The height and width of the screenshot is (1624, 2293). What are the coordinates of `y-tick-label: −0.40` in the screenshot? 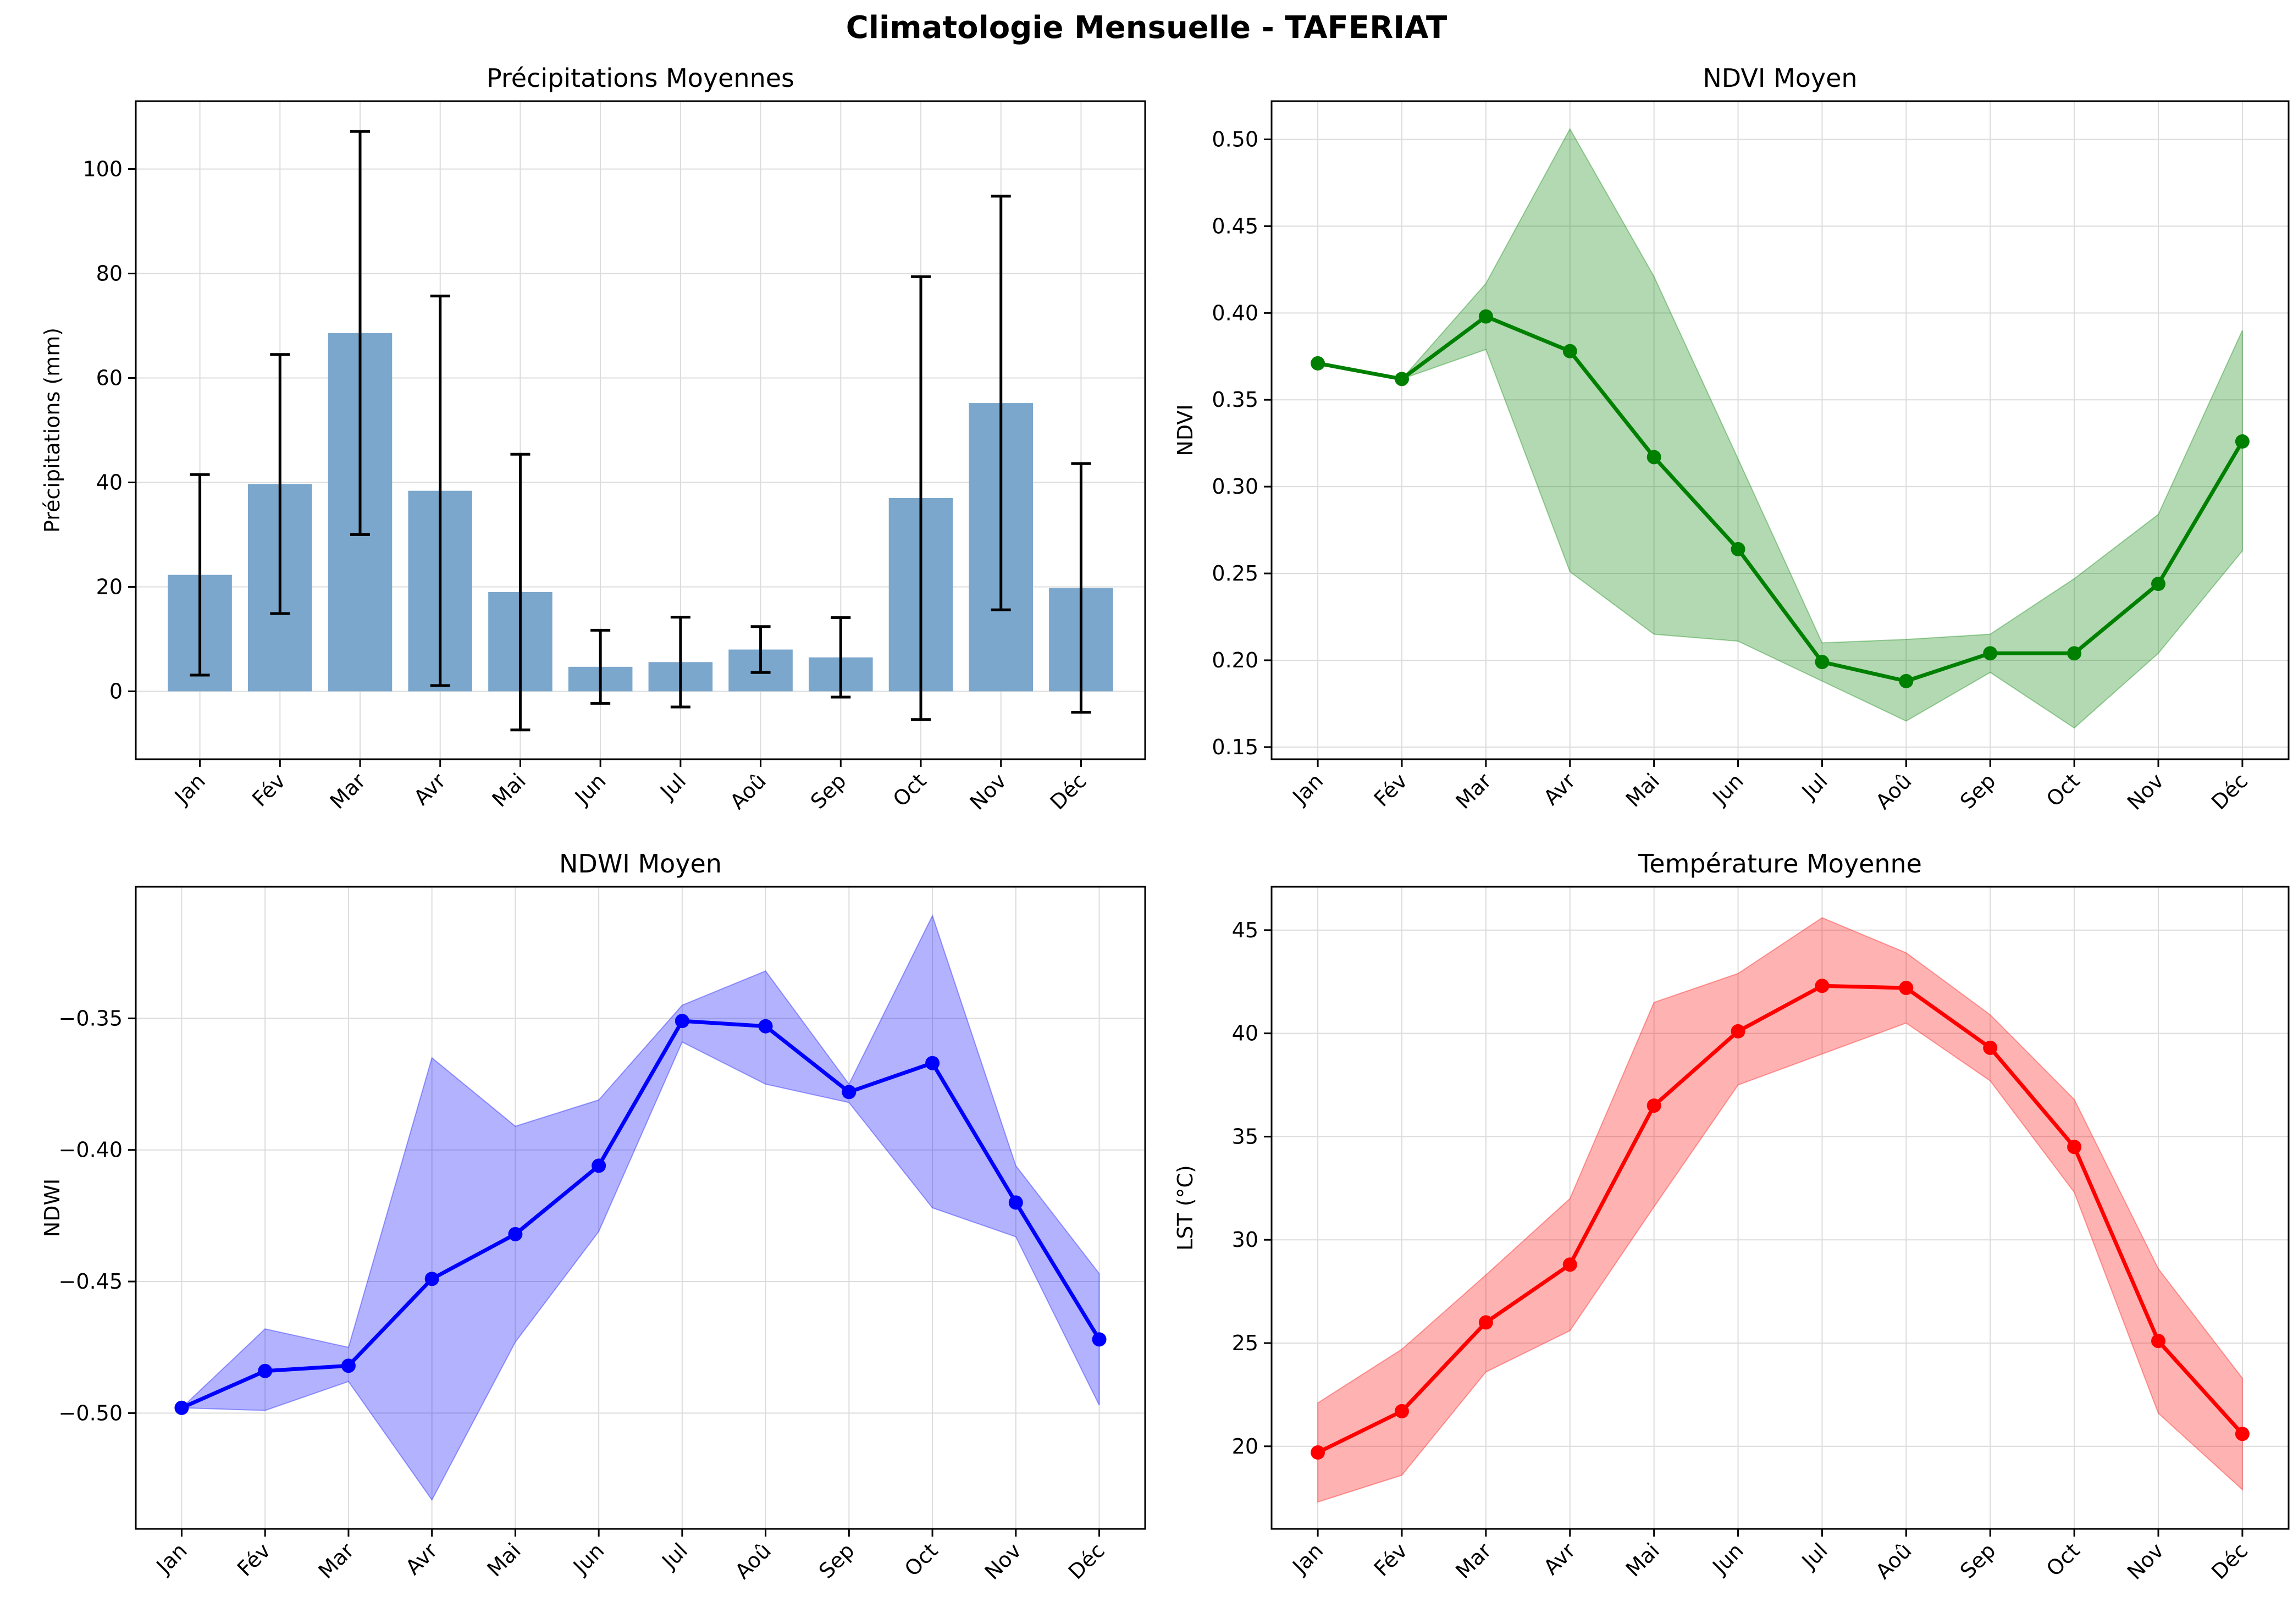 It's located at (91, 1150).